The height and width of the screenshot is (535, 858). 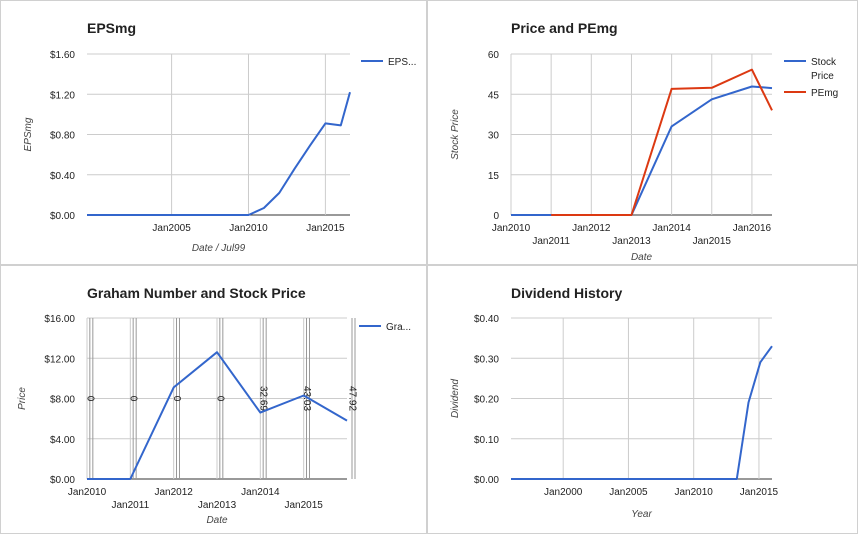 I want to click on x-axis-title: Year, so click(x=641, y=514).